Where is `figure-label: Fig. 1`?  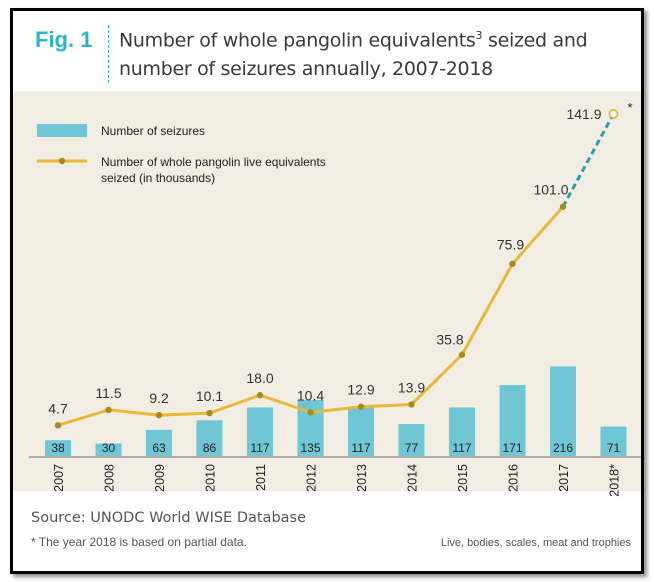 figure-label: Fig. 1 is located at coordinates (64, 39).